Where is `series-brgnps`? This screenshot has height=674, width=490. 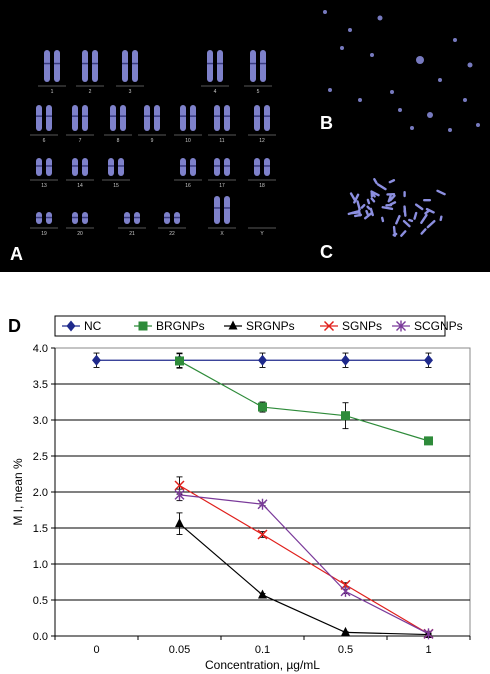 series-brgnps is located at coordinates (304, 399).